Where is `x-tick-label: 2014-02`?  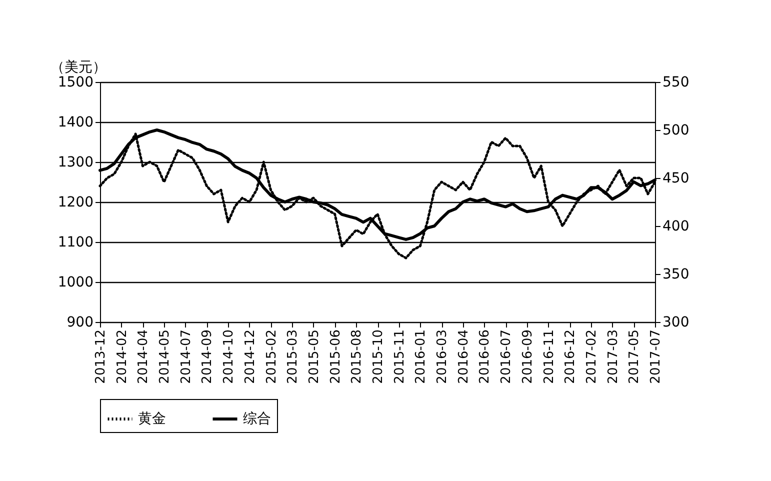
x-tick-label: 2014-02 is located at coordinates (122, 357).